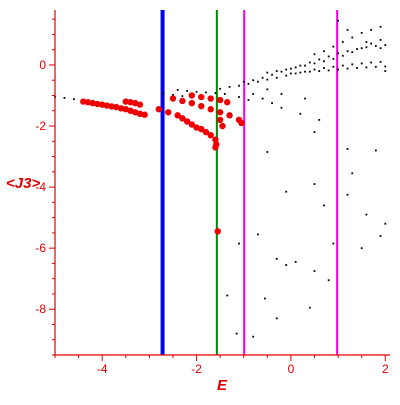 Image resolution: width=400 pixels, height=405 pixels. Describe the element at coordinates (102, 369) in the screenshot. I see `x-tick-label: -4` at that location.